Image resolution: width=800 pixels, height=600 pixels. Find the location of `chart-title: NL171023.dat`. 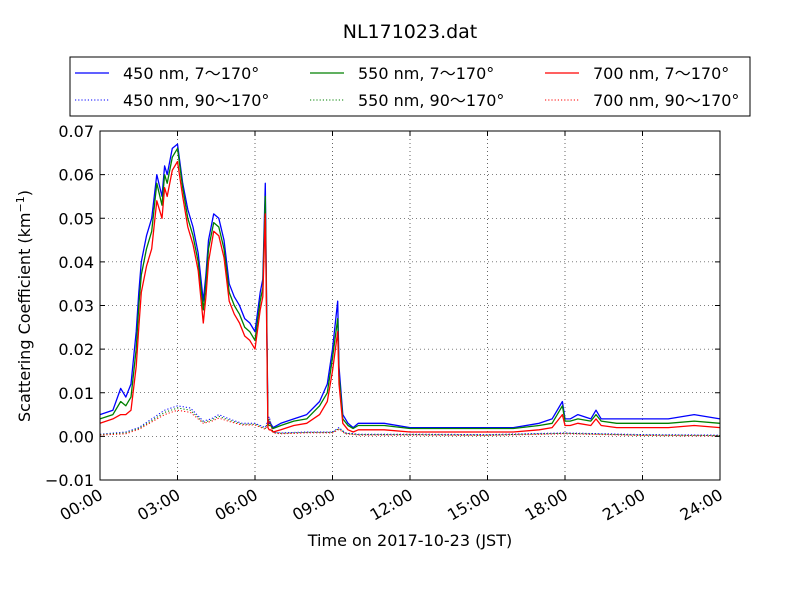

chart-title: NL171023.dat is located at coordinates (410, 32).